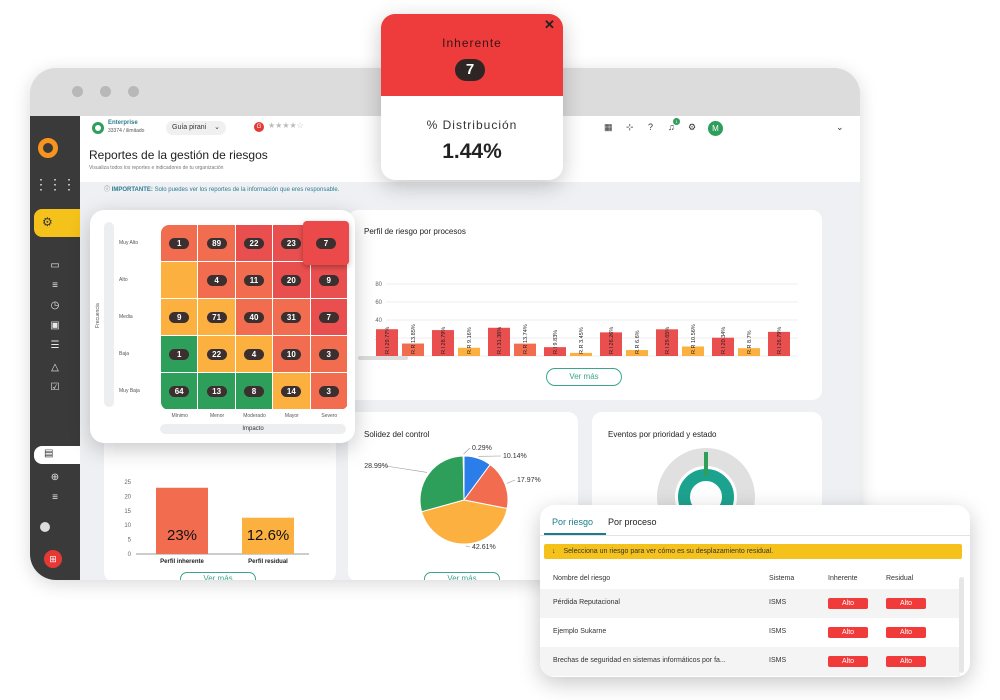  Describe the element at coordinates (750, 632) in the screenshot. I see `table-row: Ejemplo Sukarne ISMS Alto Alto` at that location.